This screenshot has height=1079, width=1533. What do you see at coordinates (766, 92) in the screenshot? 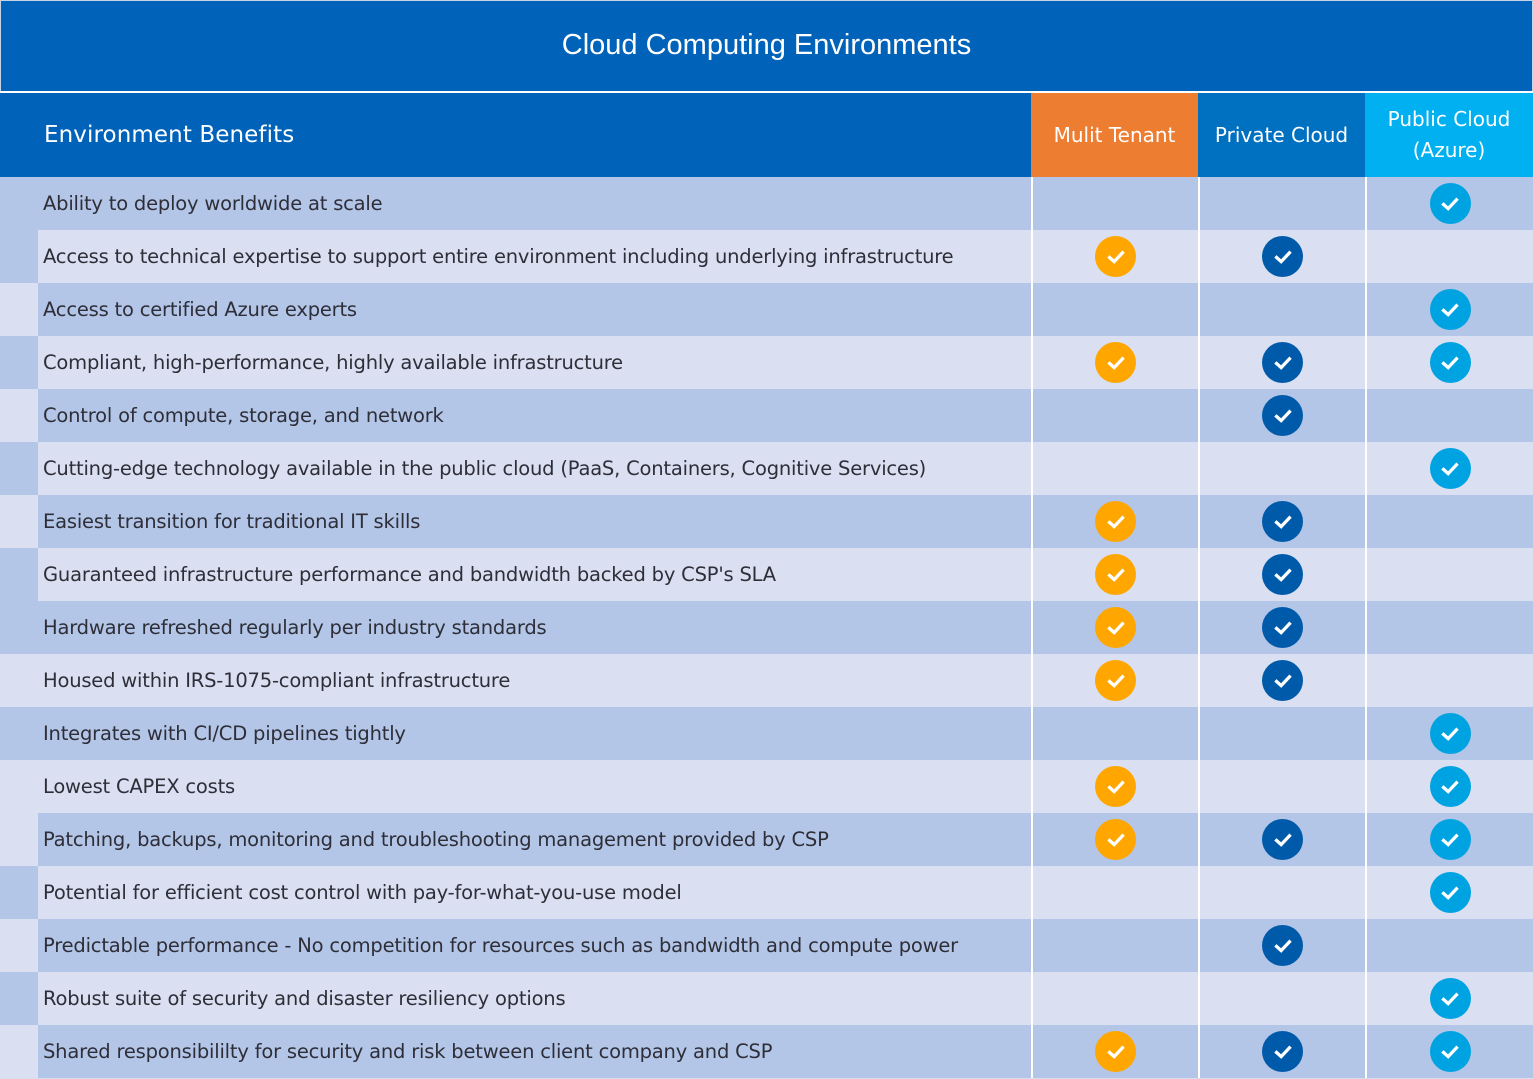
I see `title-divider` at bounding box center [766, 92].